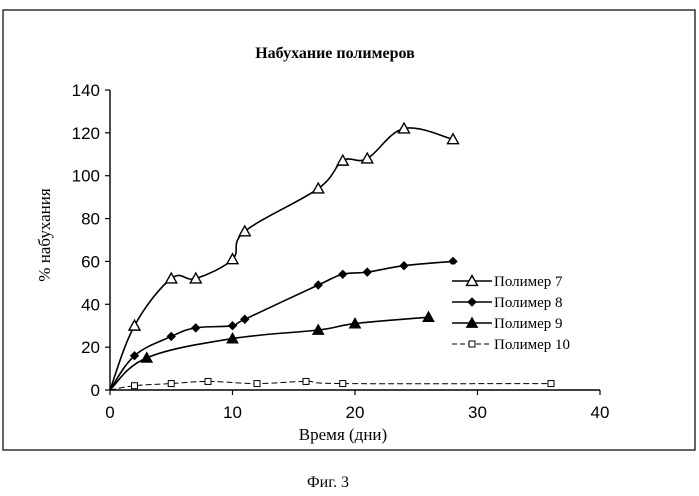  What do you see at coordinates (90, 304) in the screenshot?
I see `y-tick-label: 40` at bounding box center [90, 304].